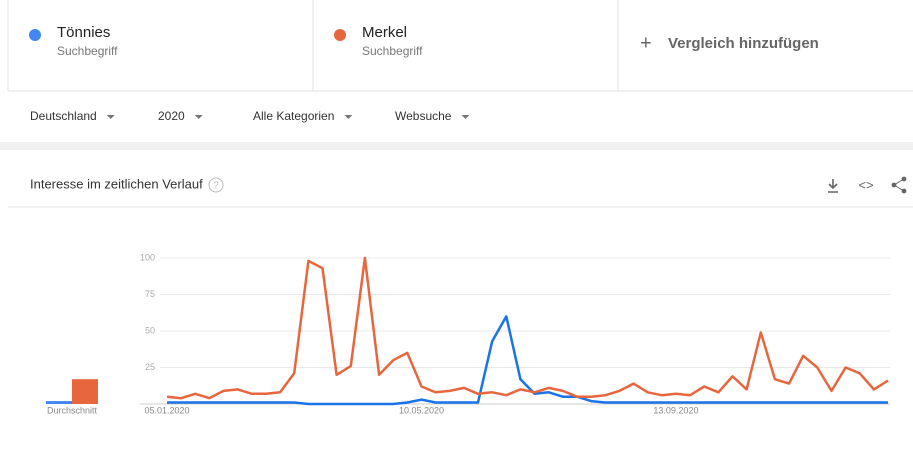 Image resolution: width=913 pixels, height=458 pixels. Describe the element at coordinates (899, 185) in the screenshot. I see `share-icon` at that location.